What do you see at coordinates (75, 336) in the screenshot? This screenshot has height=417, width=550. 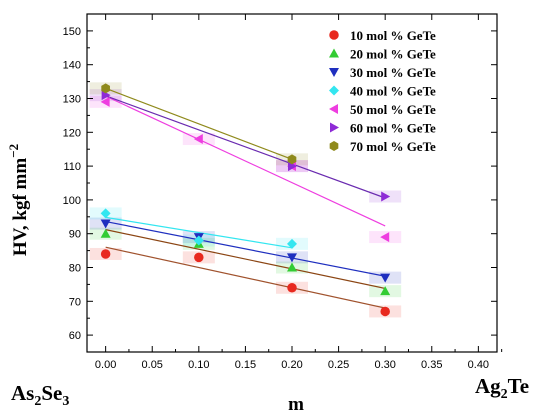 I see `y-tick-label: 60` at bounding box center [75, 336].